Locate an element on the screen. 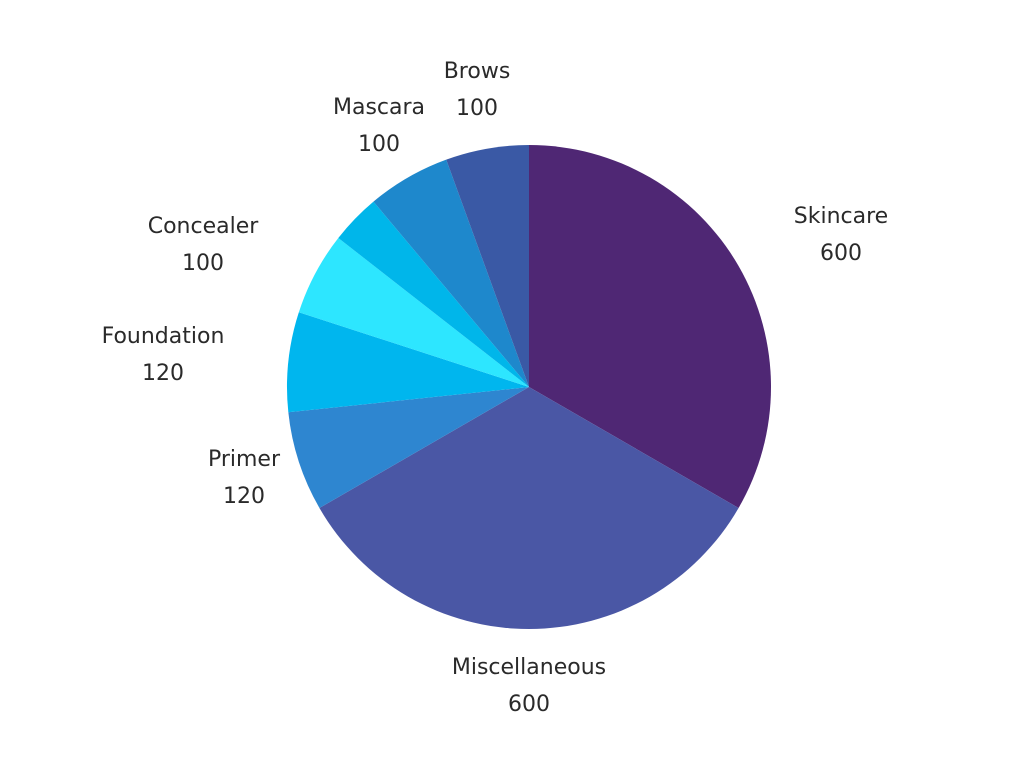 The image size is (1024, 768). label-miscellaneous: Miscellaneous 600 is located at coordinates (529, 686).